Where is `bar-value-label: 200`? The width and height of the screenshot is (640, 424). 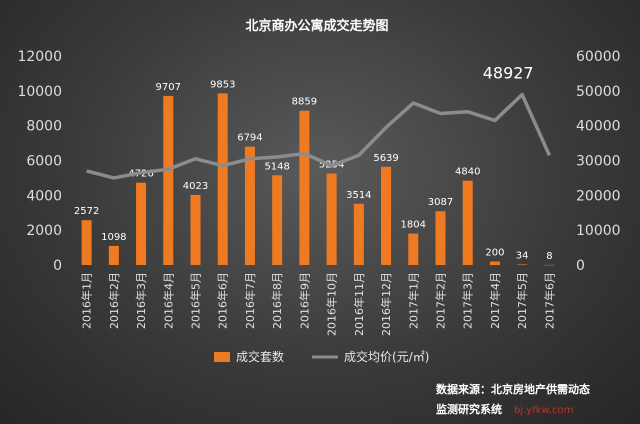
bar-value-label: 200 is located at coordinates (494, 253).